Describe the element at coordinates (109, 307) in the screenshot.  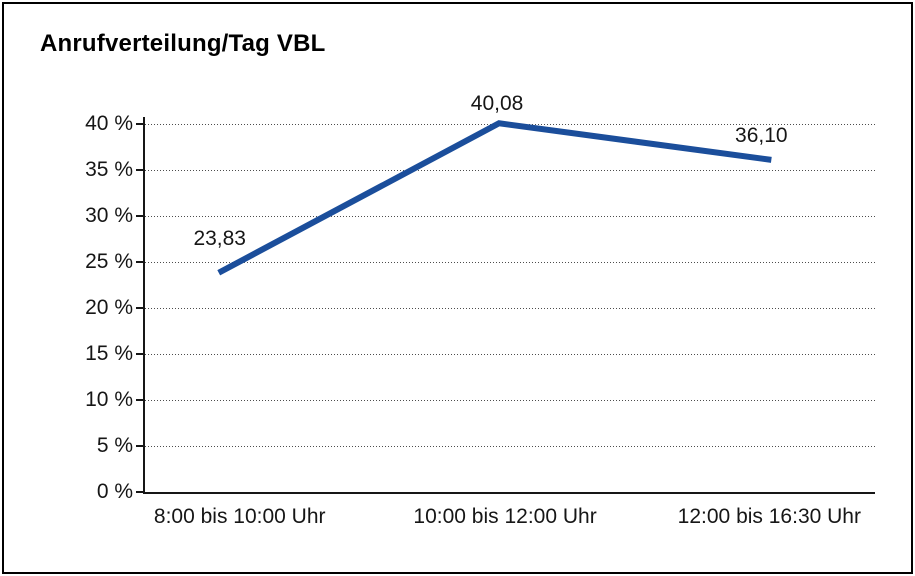
I see `y-tick-label: 20 %` at that location.